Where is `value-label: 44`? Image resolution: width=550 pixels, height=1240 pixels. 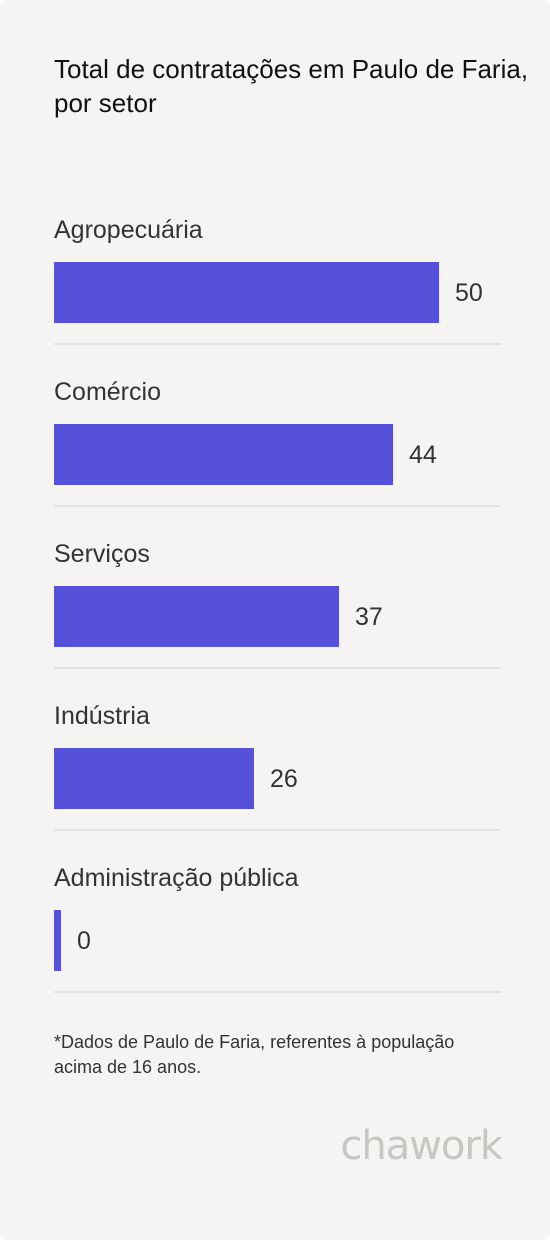
value-label: 44 is located at coordinates (423, 455).